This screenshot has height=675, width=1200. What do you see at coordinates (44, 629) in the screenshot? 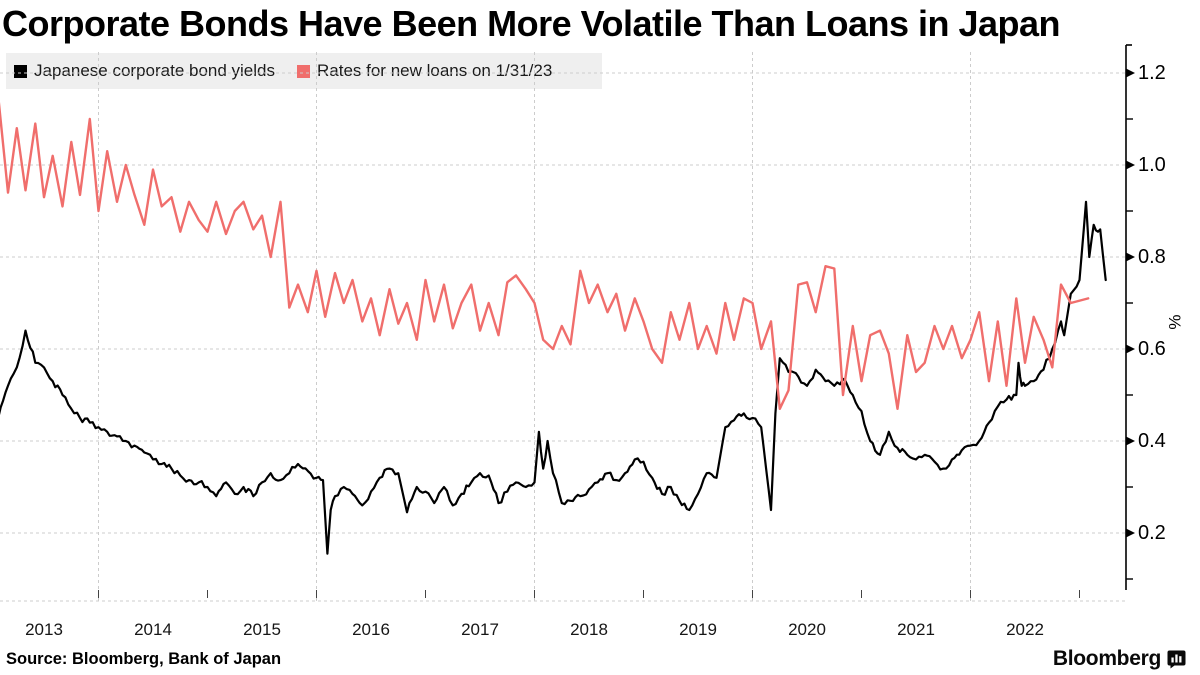
I see `x-tick-label: 2013` at bounding box center [44, 629].